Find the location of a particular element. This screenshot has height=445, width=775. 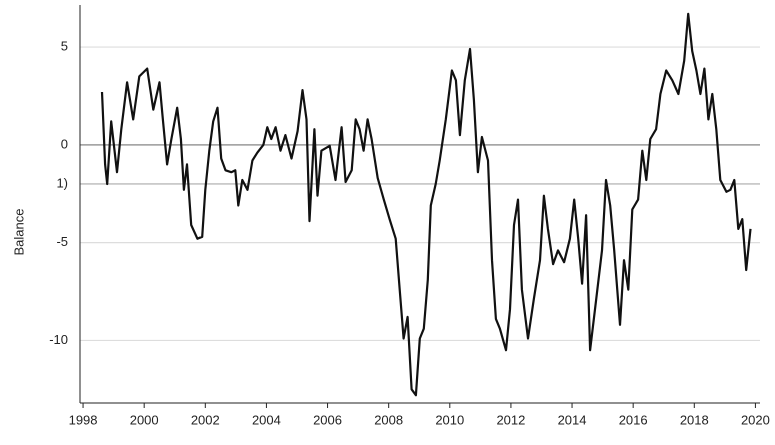

x-tick-label: 2008 is located at coordinates (388, 419).